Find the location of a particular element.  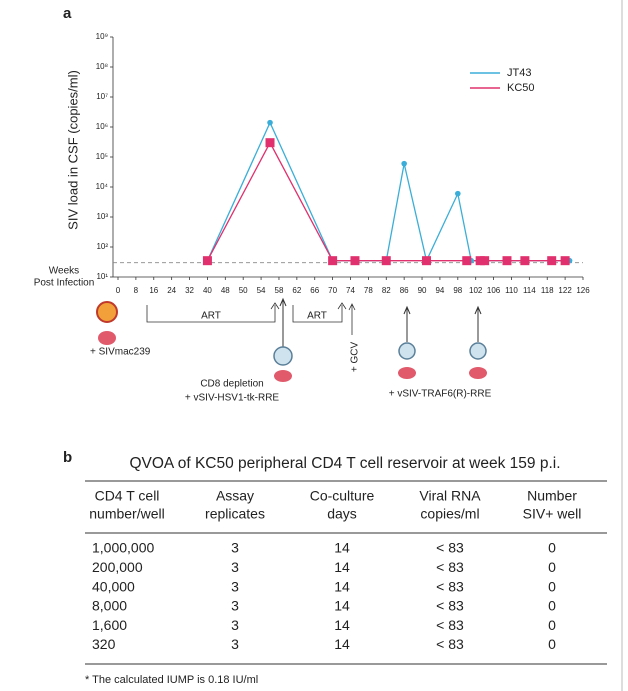

x-tick-label: 94 is located at coordinates (439, 290).